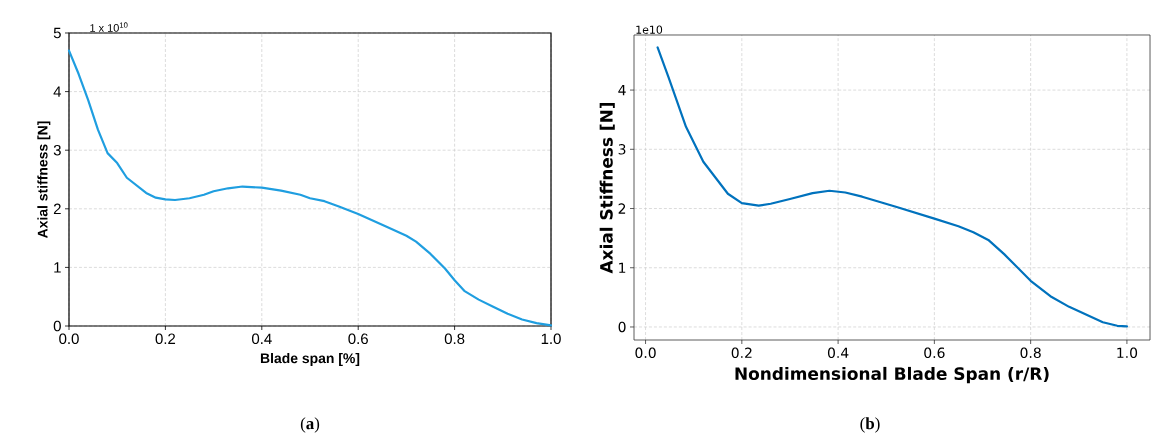 The image size is (1153, 447). What do you see at coordinates (870, 425) in the screenshot?
I see `text: (b)` at bounding box center [870, 425].